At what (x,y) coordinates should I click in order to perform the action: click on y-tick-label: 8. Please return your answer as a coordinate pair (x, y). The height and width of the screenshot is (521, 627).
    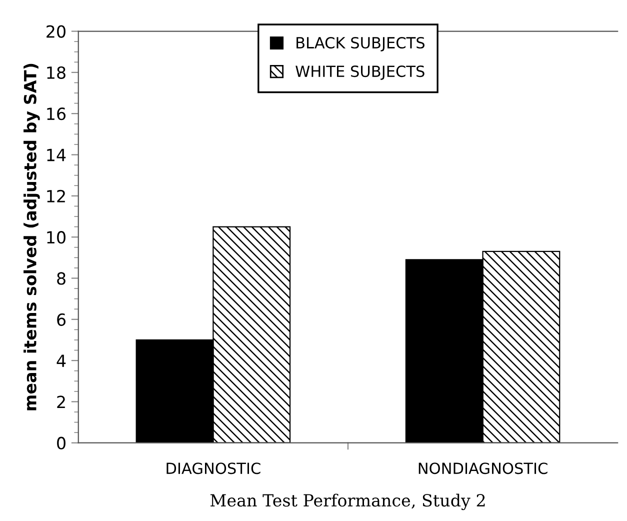
    Looking at the image, I should click on (61, 278).